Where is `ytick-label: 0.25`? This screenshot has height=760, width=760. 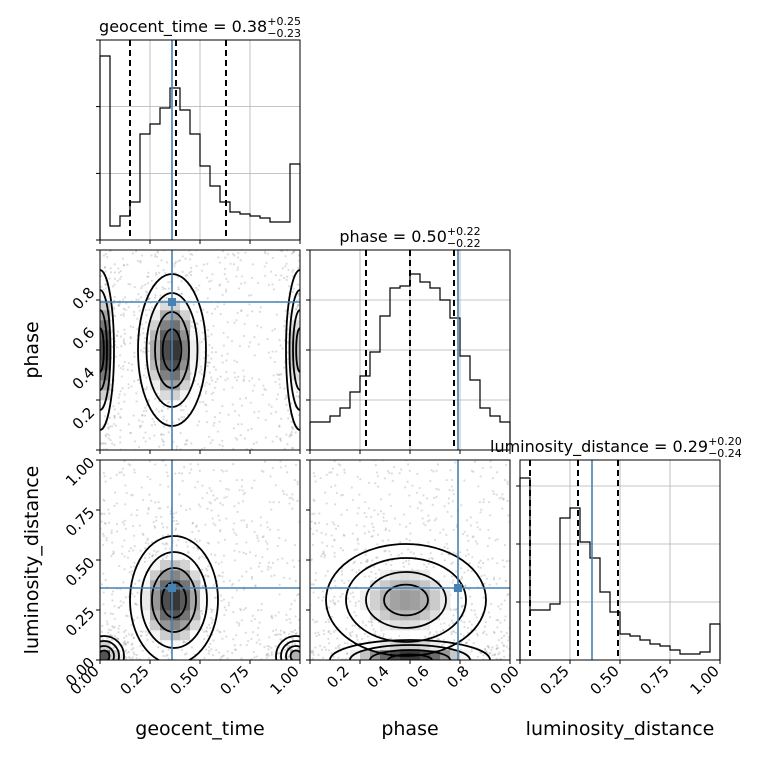 ytick-label: 0.25 is located at coordinates (80, 622).